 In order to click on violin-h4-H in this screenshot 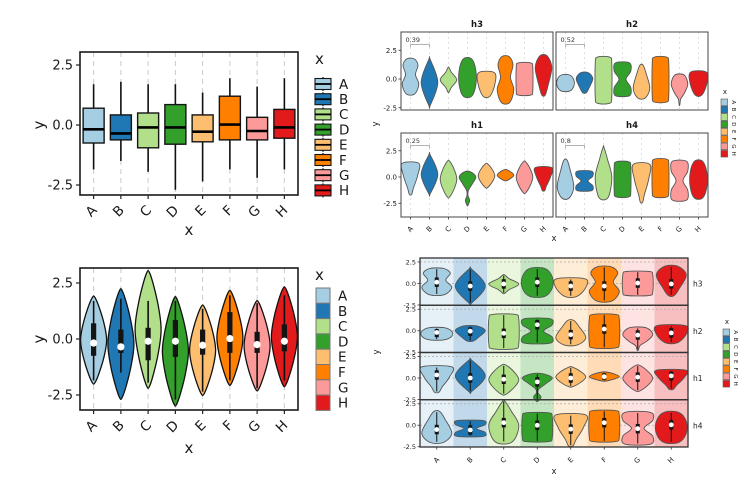, I will do `click(698, 179)`.